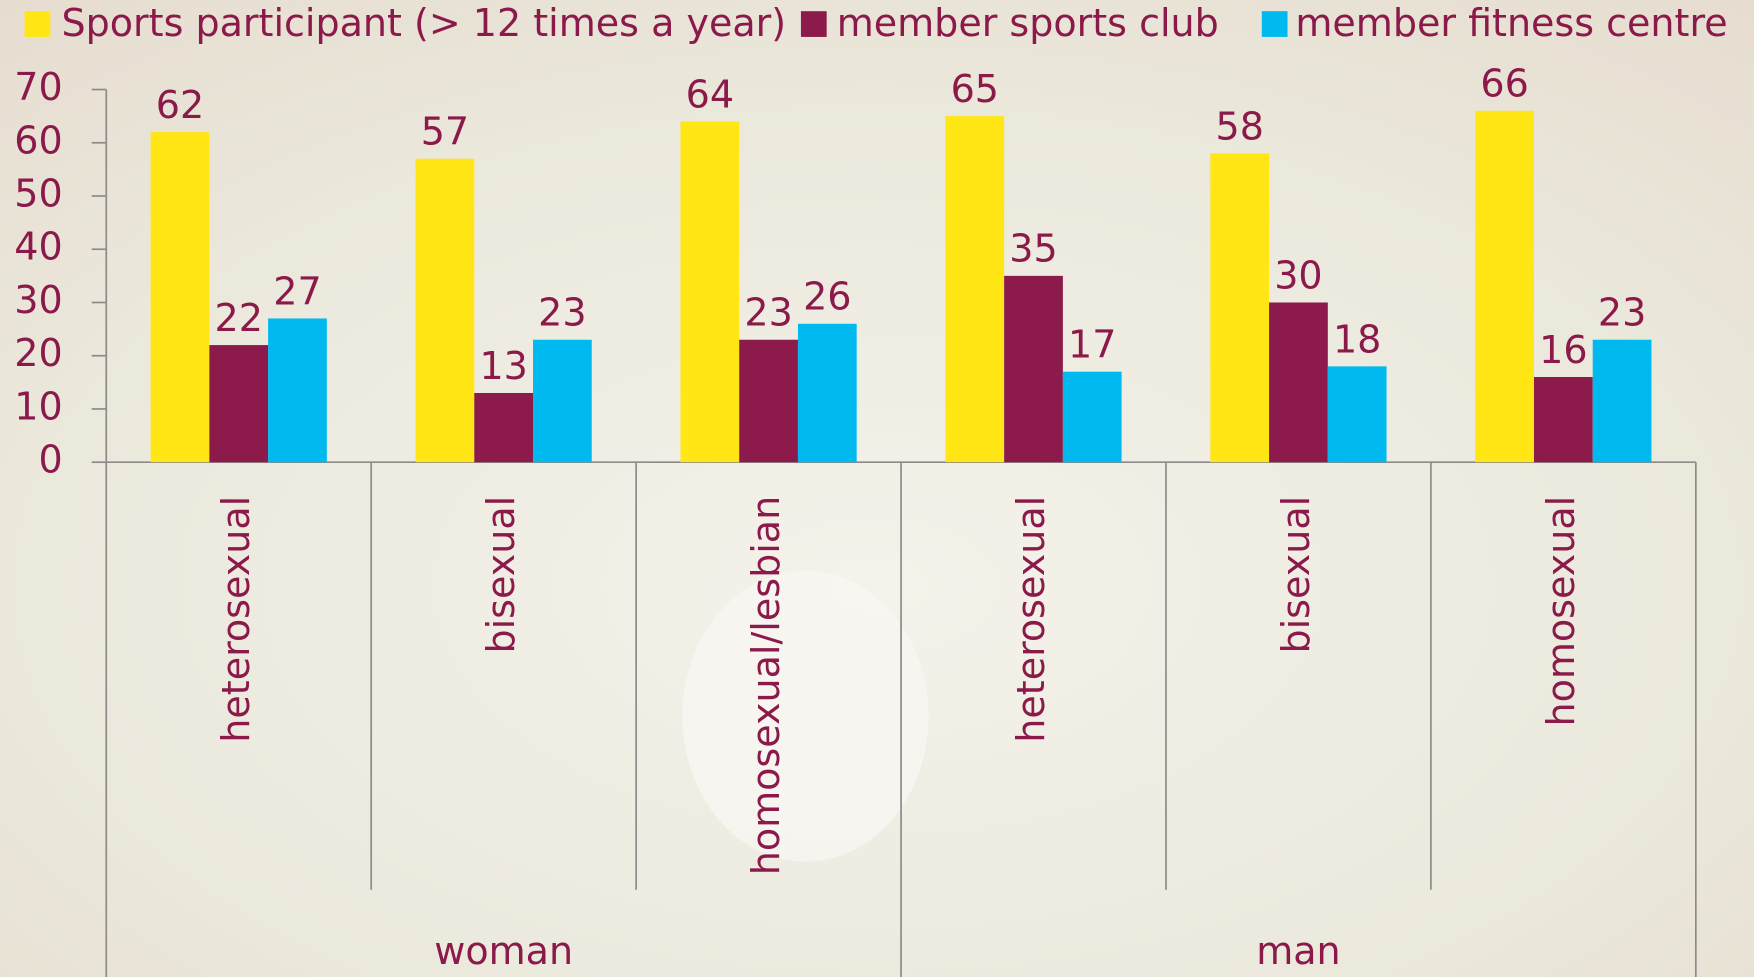 The image size is (1754, 977). What do you see at coordinates (503, 951) in the screenshot?
I see `group-label: woman` at bounding box center [503, 951].